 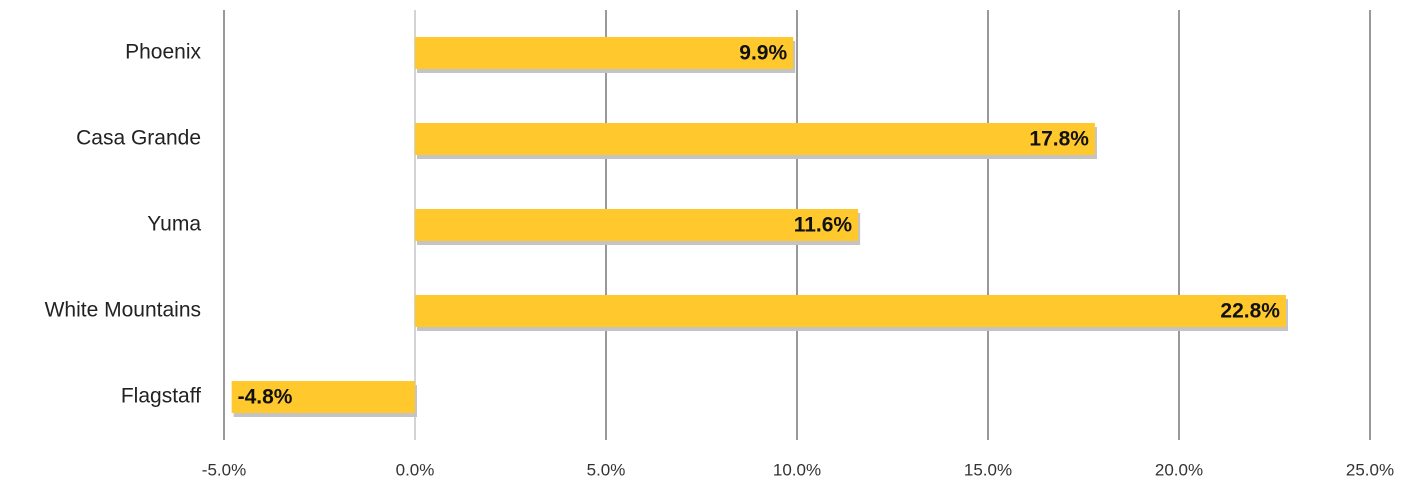 What do you see at coordinates (415, 469) in the screenshot?
I see `x-tick-label: 0.0%` at bounding box center [415, 469].